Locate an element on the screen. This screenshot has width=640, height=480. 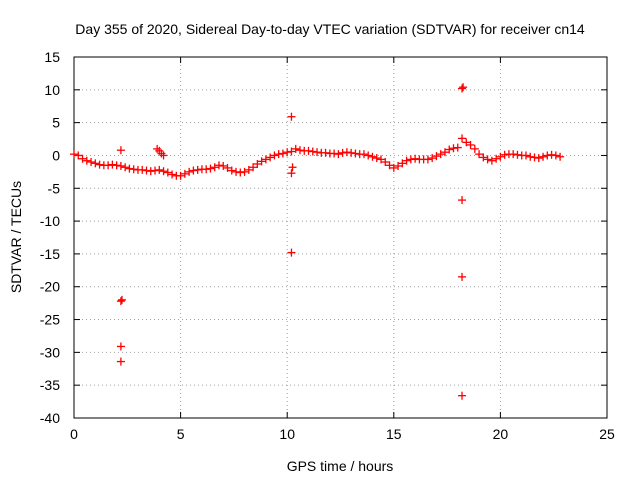
x-tick-label: 25 is located at coordinates (607, 434).